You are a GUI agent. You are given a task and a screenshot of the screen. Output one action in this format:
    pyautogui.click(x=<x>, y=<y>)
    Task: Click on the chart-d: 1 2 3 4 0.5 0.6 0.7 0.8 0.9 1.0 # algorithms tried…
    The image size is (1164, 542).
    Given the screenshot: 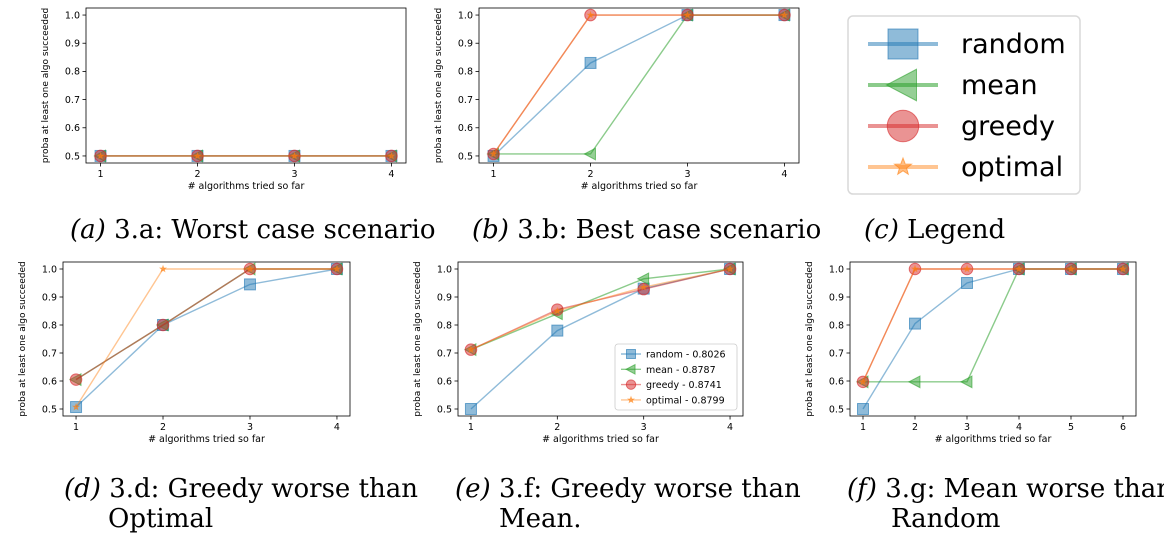 What is the action you would take?
    pyautogui.click(x=184, y=353)
    